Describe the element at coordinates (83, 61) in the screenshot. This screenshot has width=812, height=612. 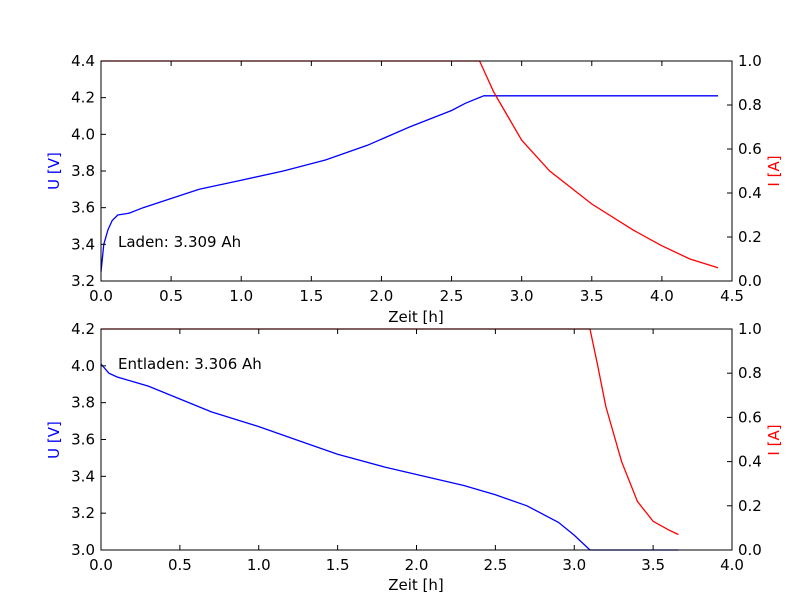
I see `y-tick-label: 4.4` at that location.